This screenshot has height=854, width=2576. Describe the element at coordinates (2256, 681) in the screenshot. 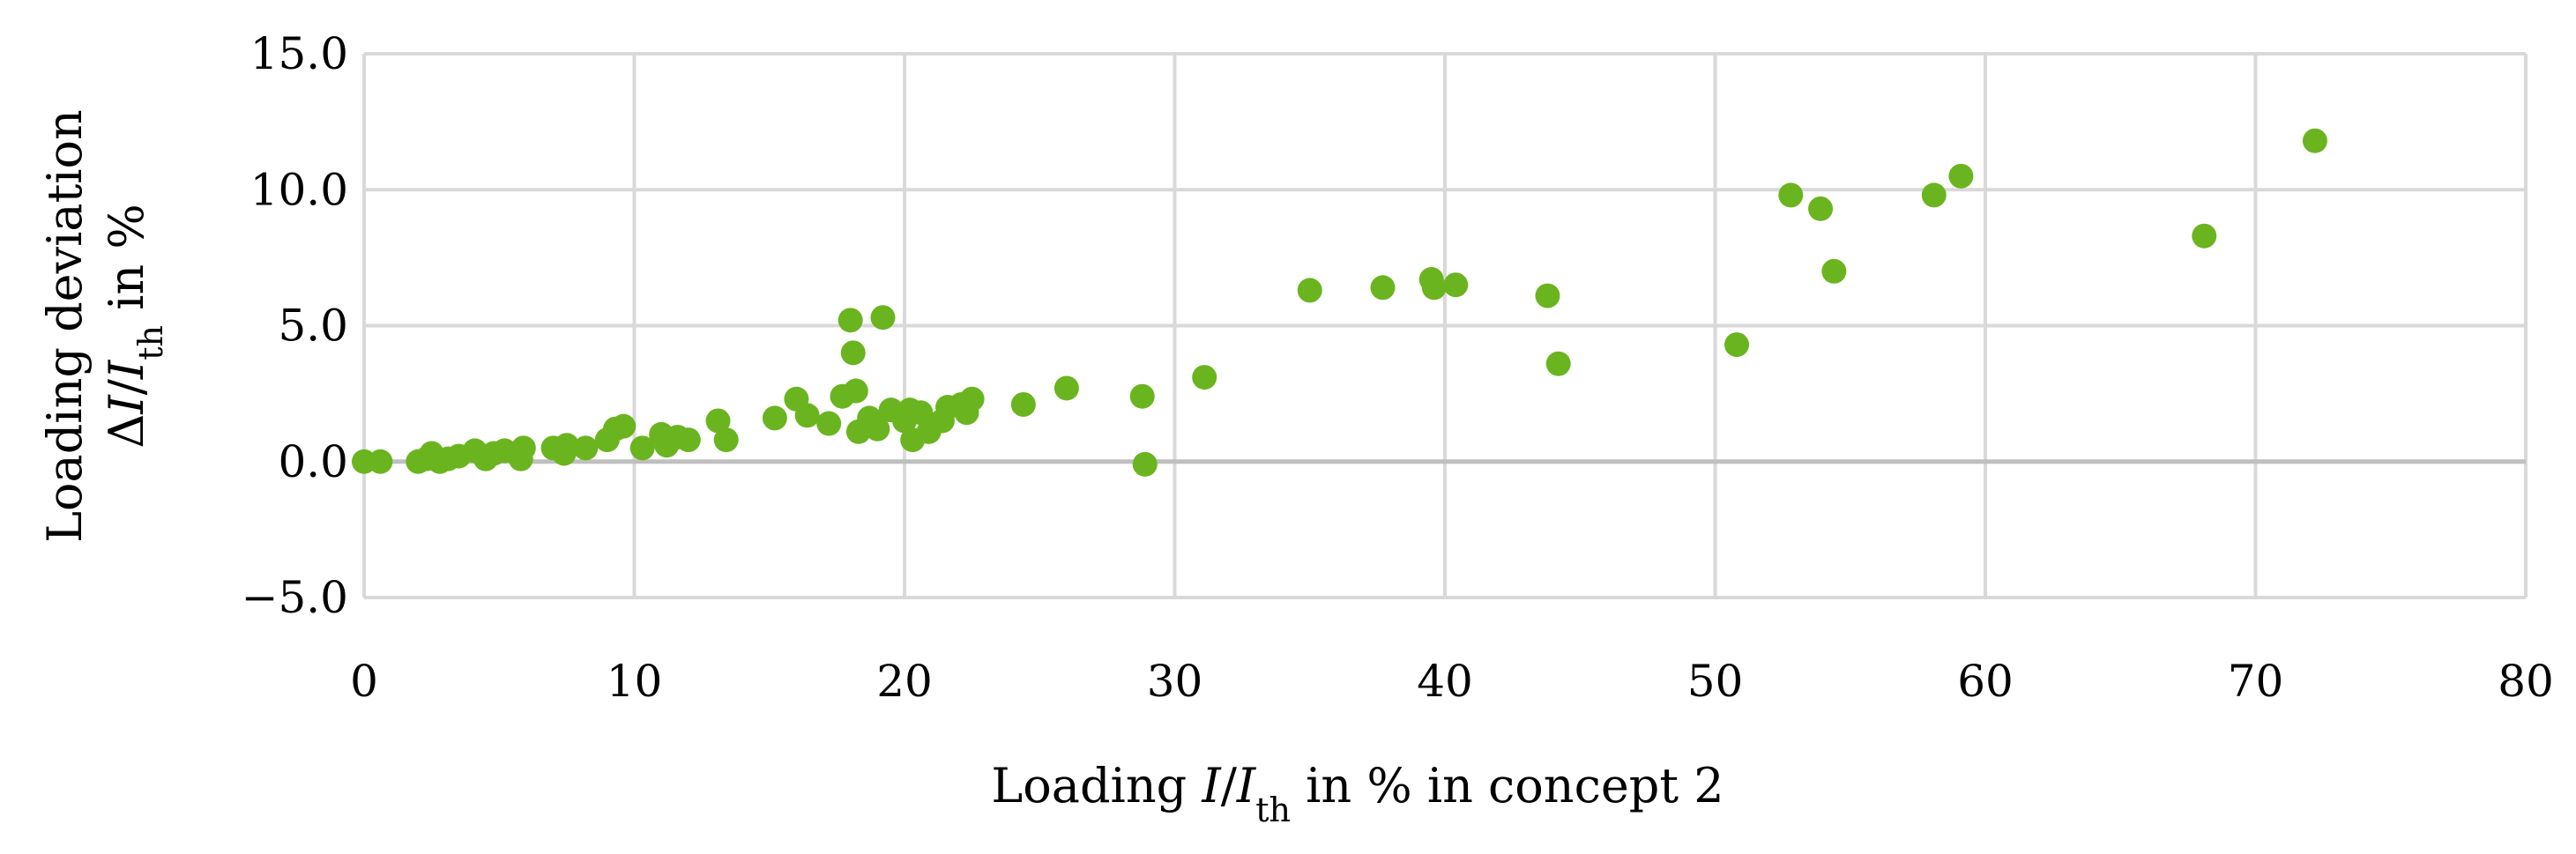

I see `x-tick-label: 70` at that location.